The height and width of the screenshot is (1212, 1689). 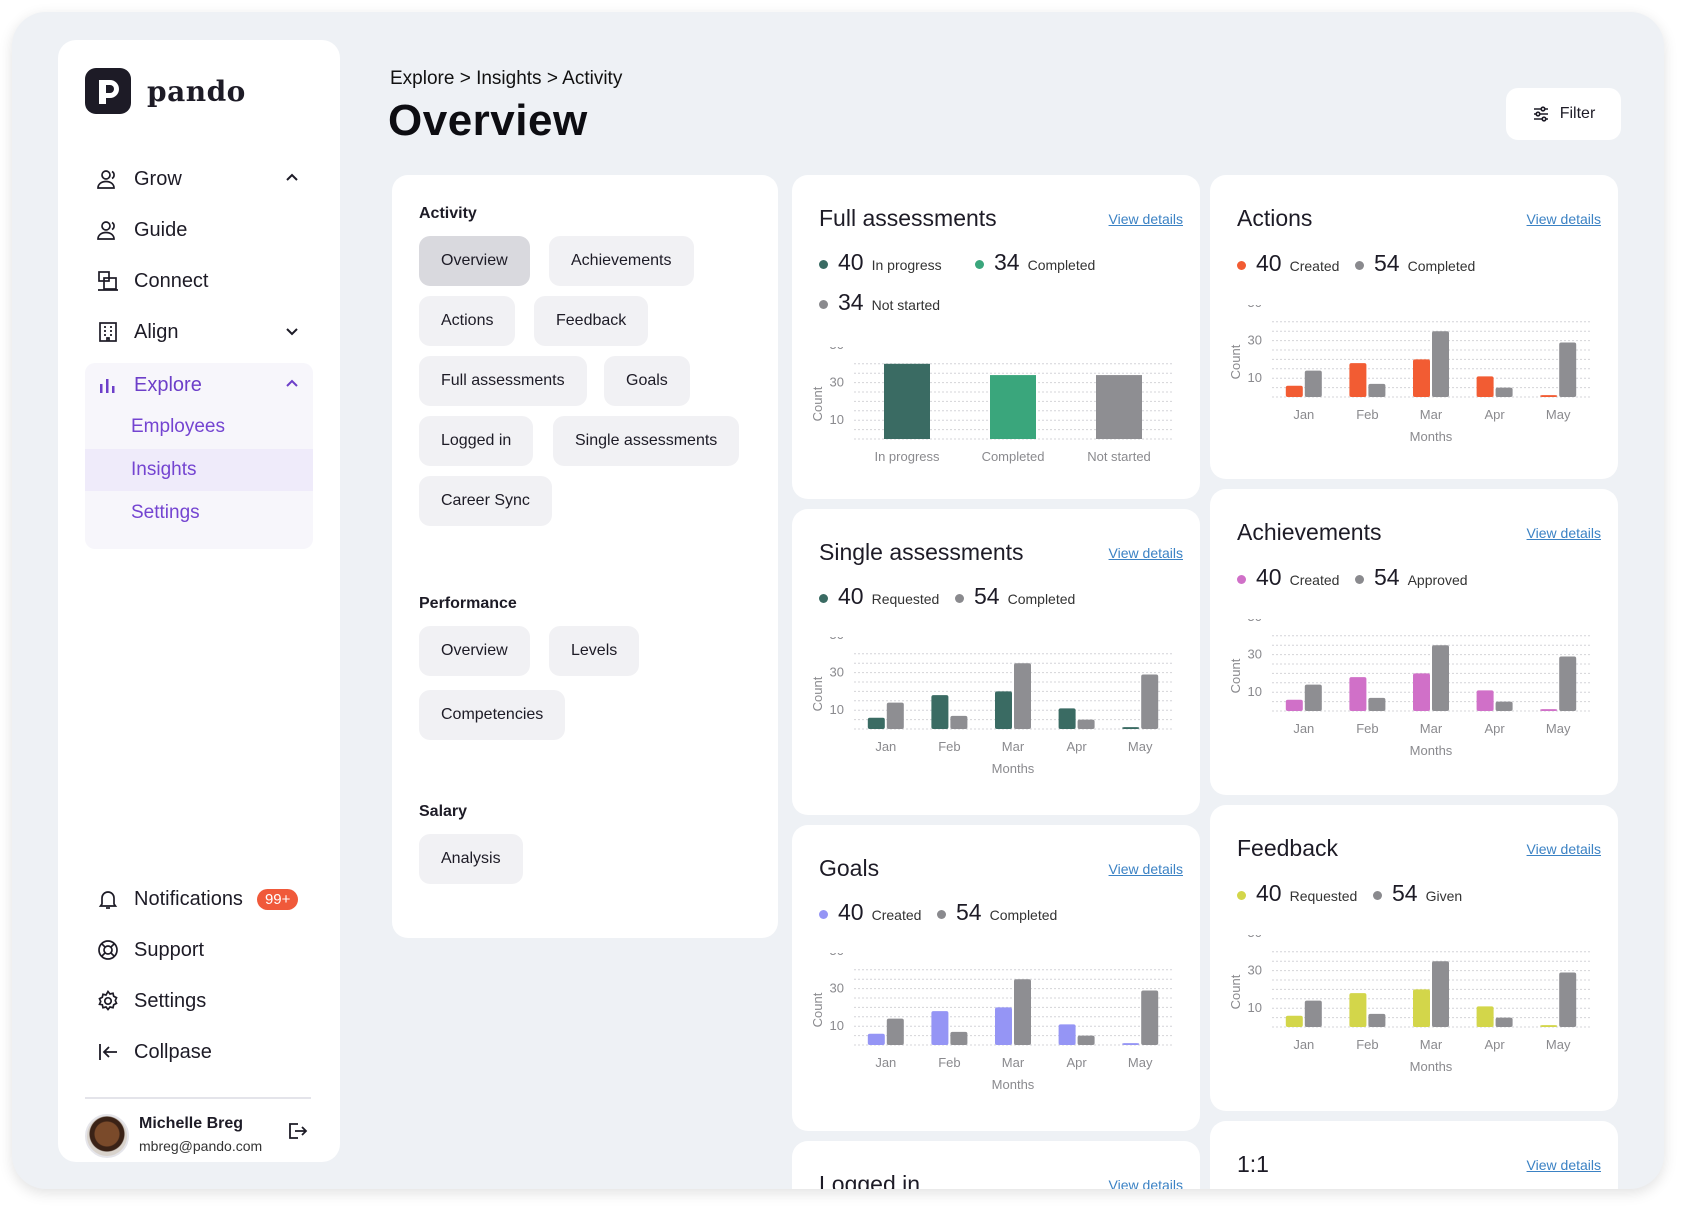 I want to click on user-name: Michelle Breg, so click(x=191, y=1123).